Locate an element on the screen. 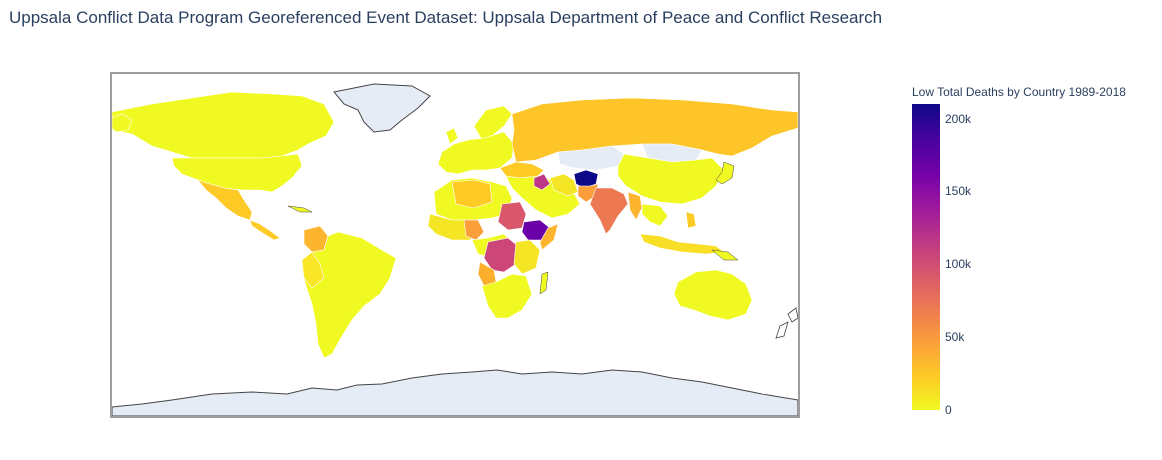 The width and height of the screenshot is (1162, 460). region-turkey-caucasus is located at coordinates (522, 170).